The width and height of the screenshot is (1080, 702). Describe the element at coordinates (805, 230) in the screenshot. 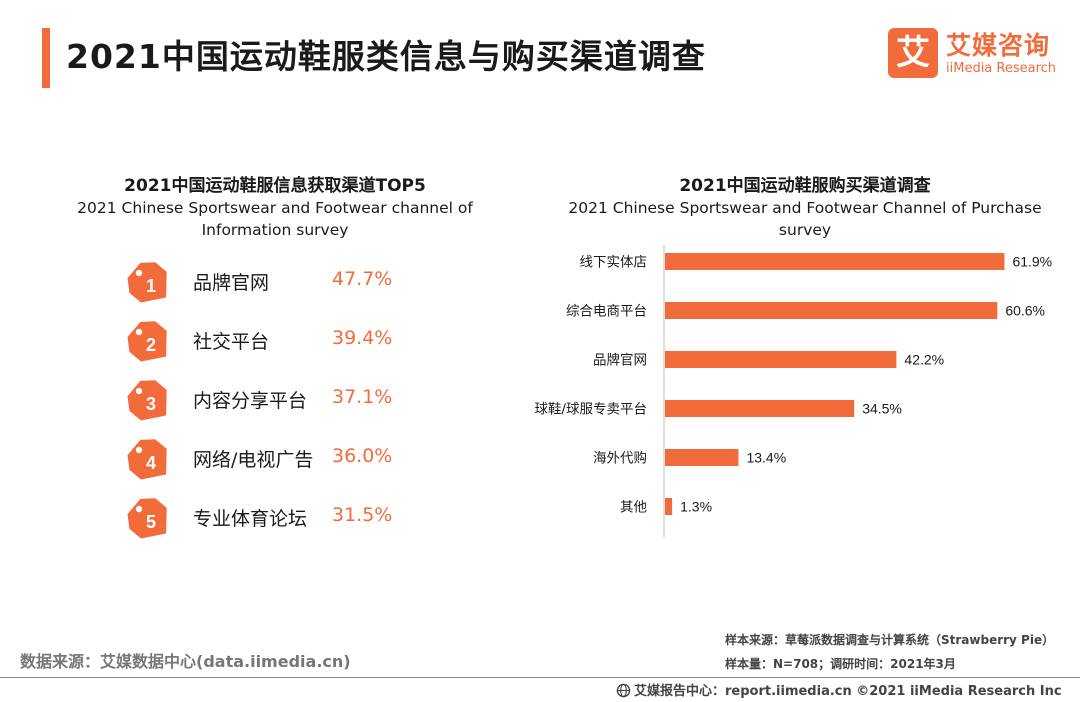

I see `right-title-en-2: survey` at that location.